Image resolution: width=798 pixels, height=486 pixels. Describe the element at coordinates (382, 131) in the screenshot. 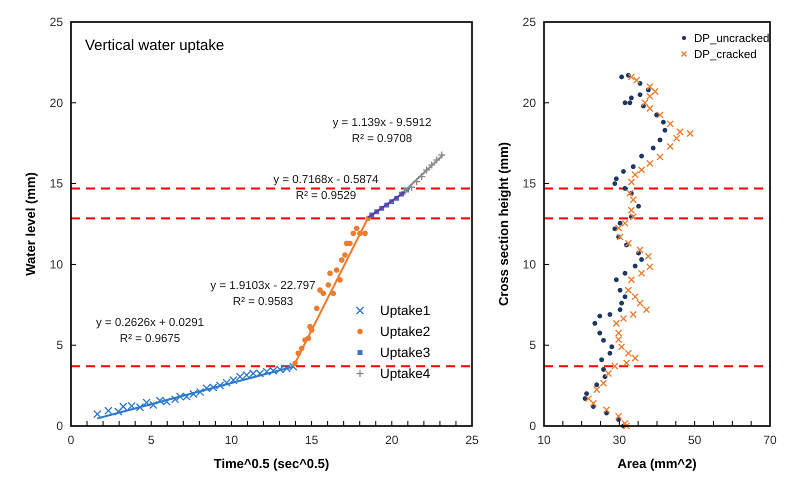

I see `annotation: y = 1.139x - 9.5912 R² = 0.9708` at that location.